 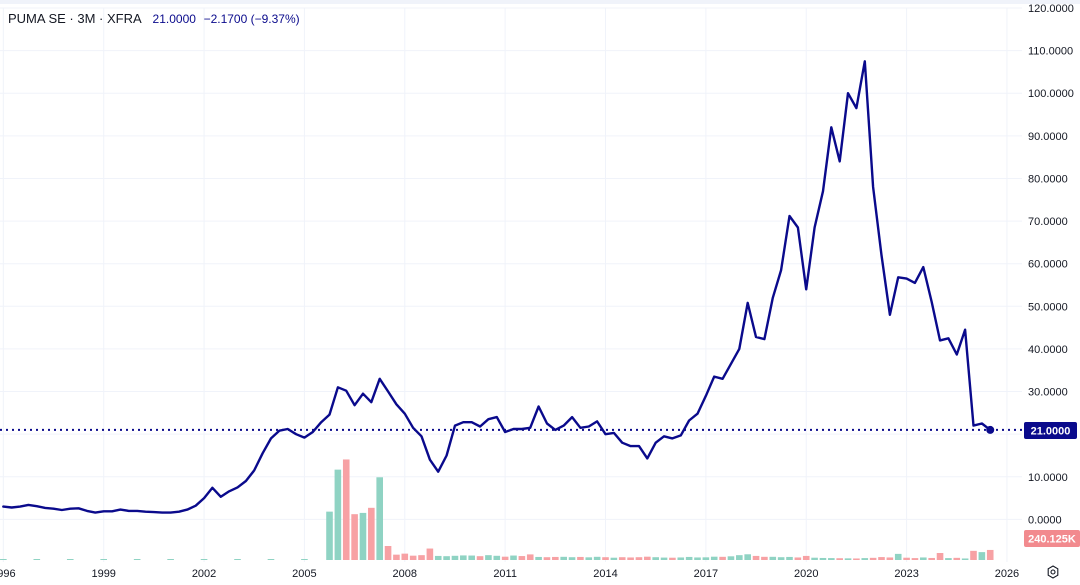 What do you see at coordinates (1048, 478) in the screenshot?
I see `y-tick-label: 10.0000` at bounding box center [1048, 478].